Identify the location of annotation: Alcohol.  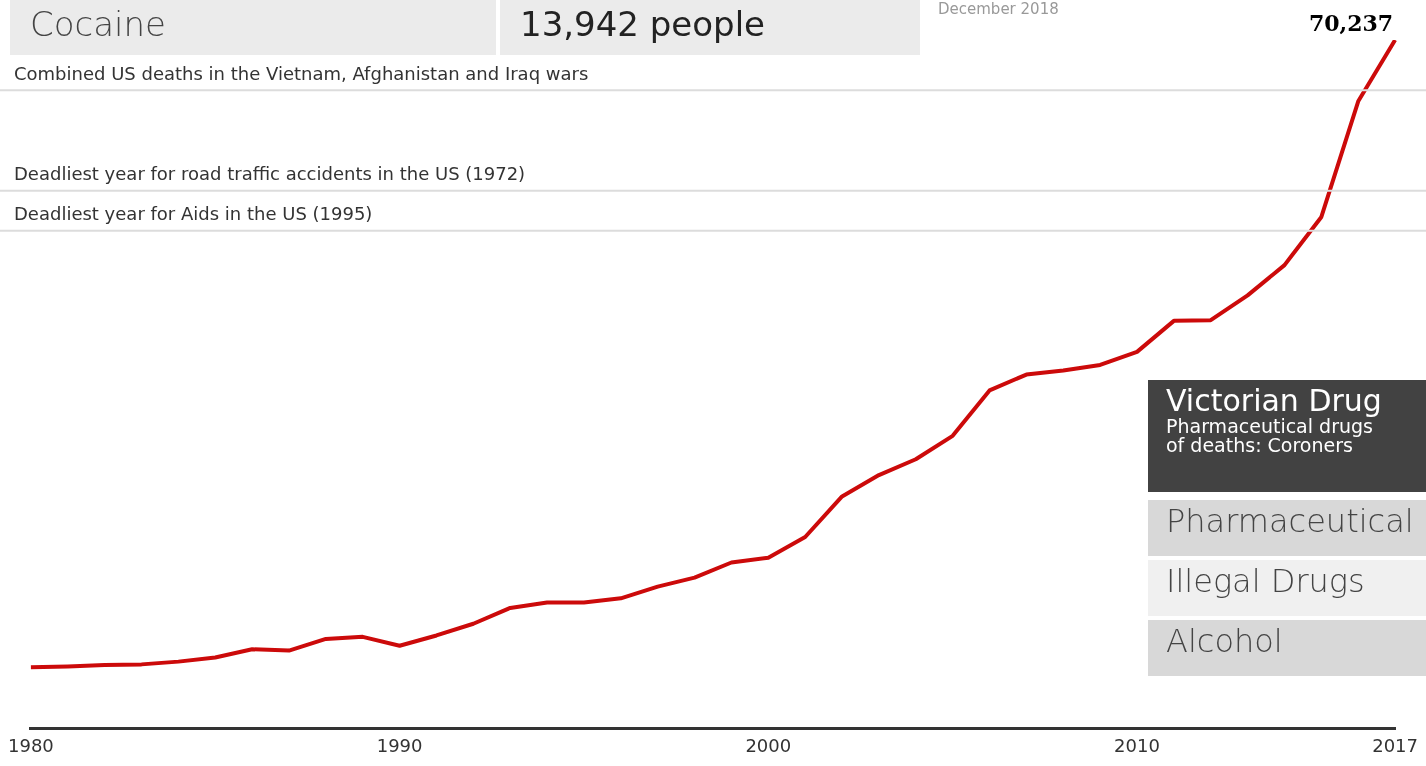
(1225, 641).